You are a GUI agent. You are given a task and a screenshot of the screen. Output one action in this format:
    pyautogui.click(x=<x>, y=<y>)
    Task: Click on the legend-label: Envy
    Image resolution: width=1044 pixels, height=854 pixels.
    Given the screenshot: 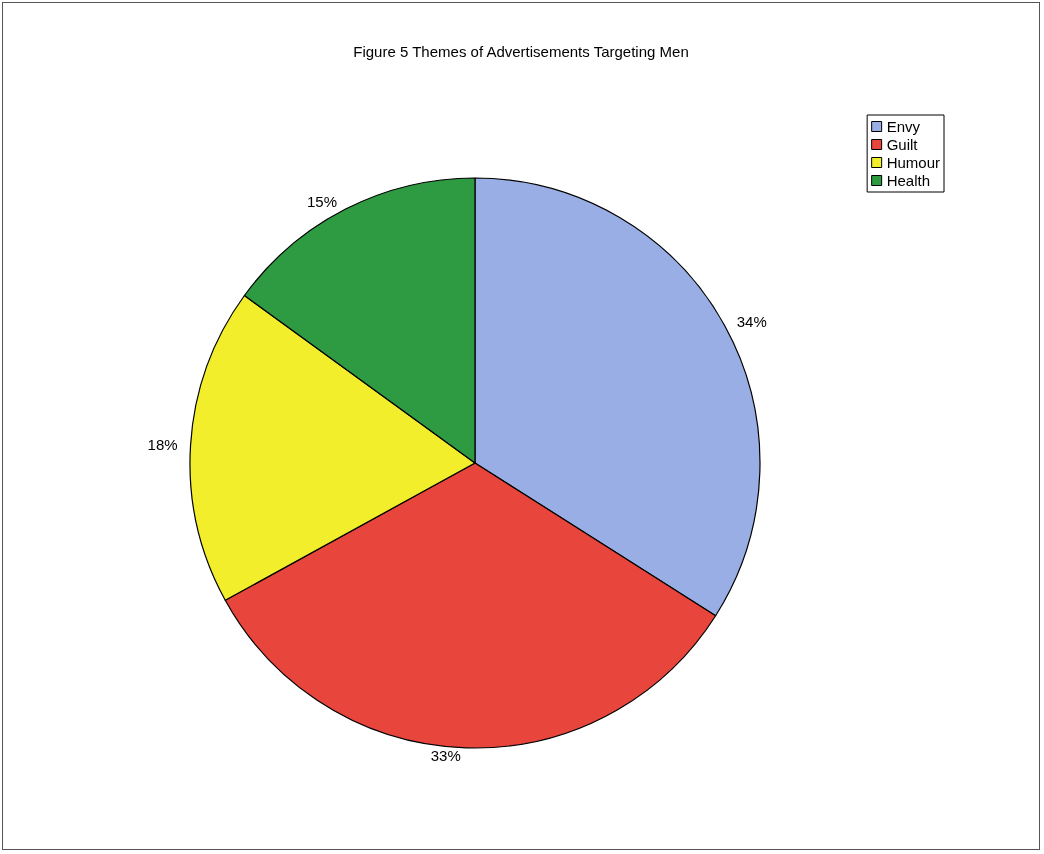 What is the action you would take?
    pyautogui.click(x=903, y=126)
    